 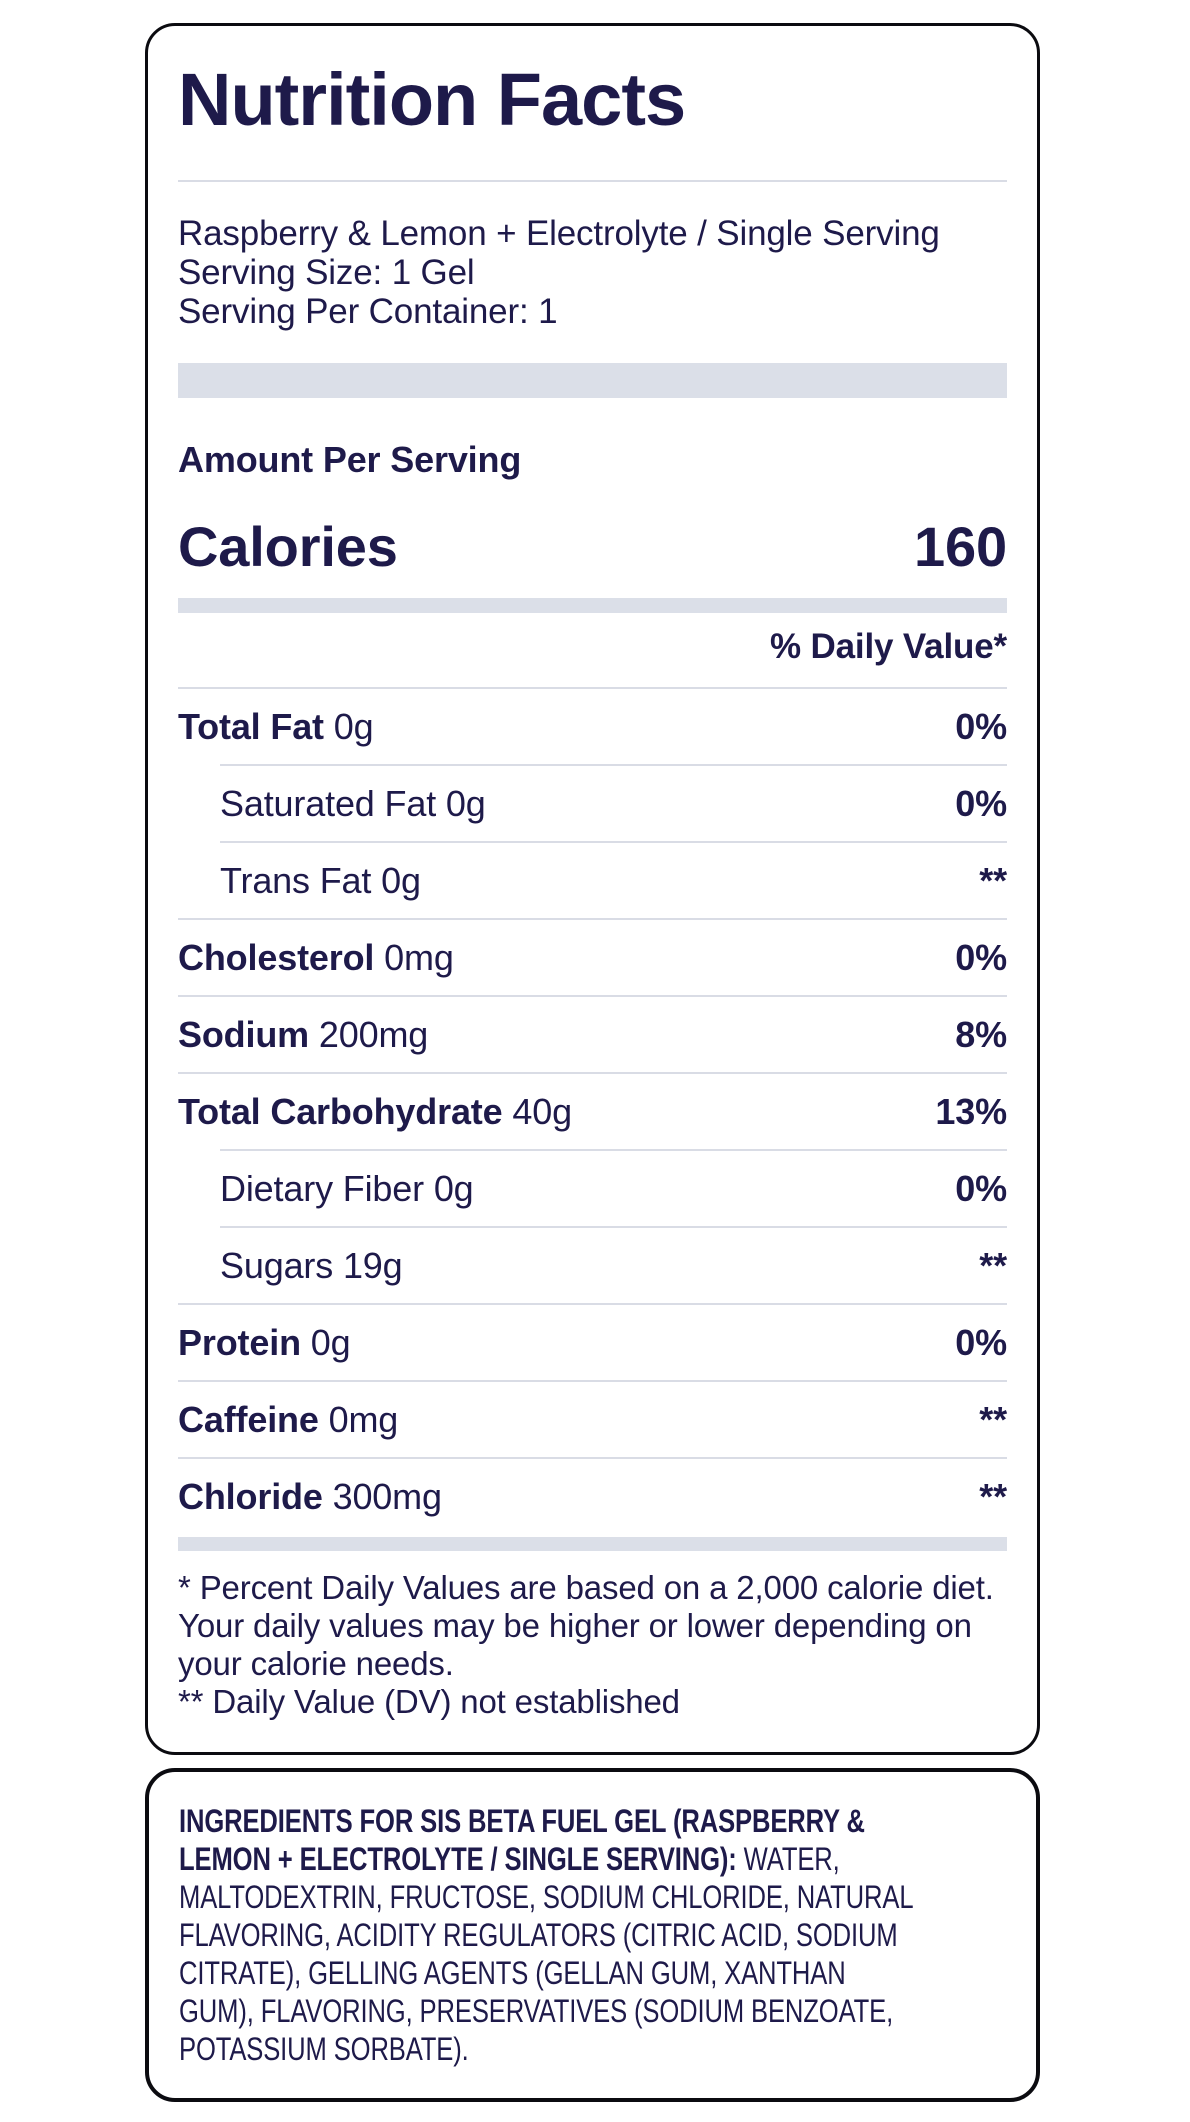 What do you see at coordinates (888, 646) in the screenshot?
I see `daily-value-header: % Daily Value*` at bounding box center [888, 646].